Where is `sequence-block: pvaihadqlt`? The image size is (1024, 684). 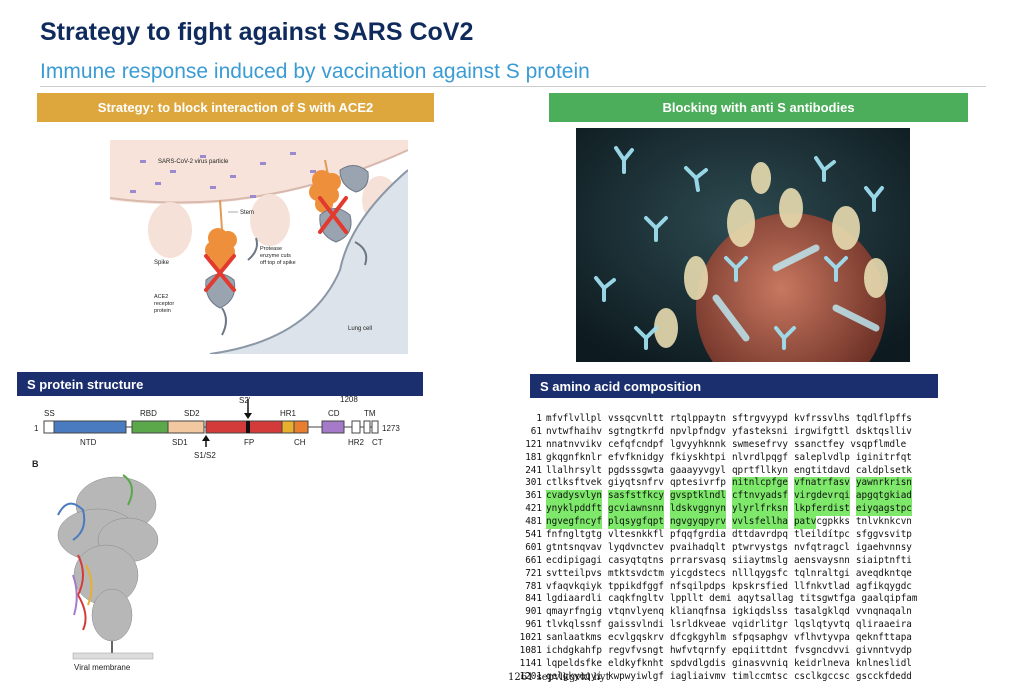 sequence-block: pvaihadqlt is located at coordinates (697, 547).